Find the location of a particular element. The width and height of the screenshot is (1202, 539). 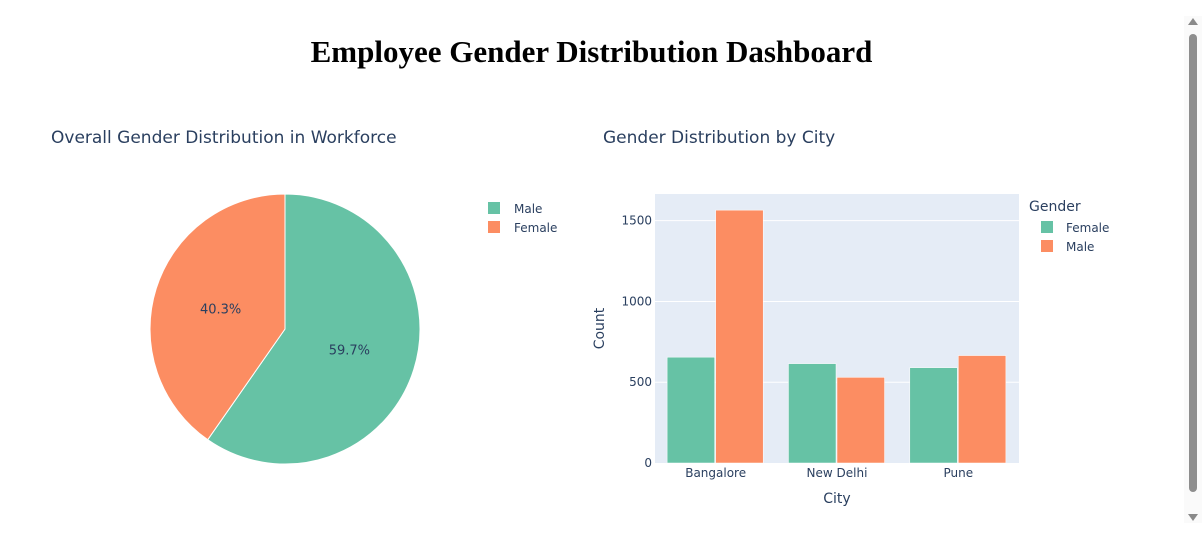

bar-pune-male is located at coordinates (982, 409).